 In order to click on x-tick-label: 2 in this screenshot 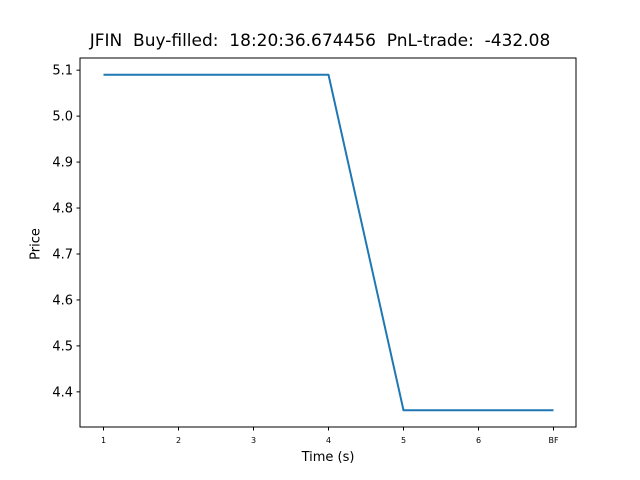, I will do `click(178, 440)`.